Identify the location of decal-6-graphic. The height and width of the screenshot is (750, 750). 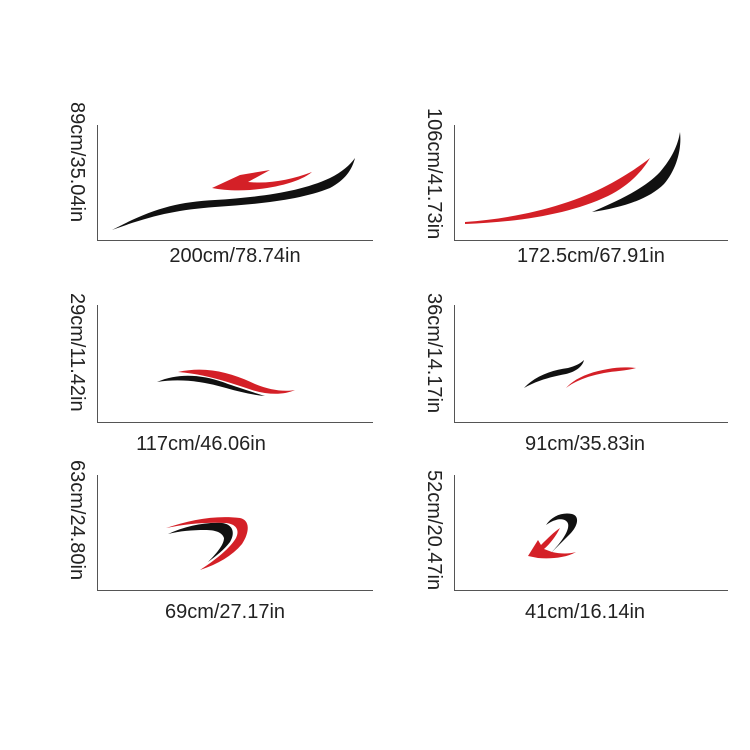
(553, 536).